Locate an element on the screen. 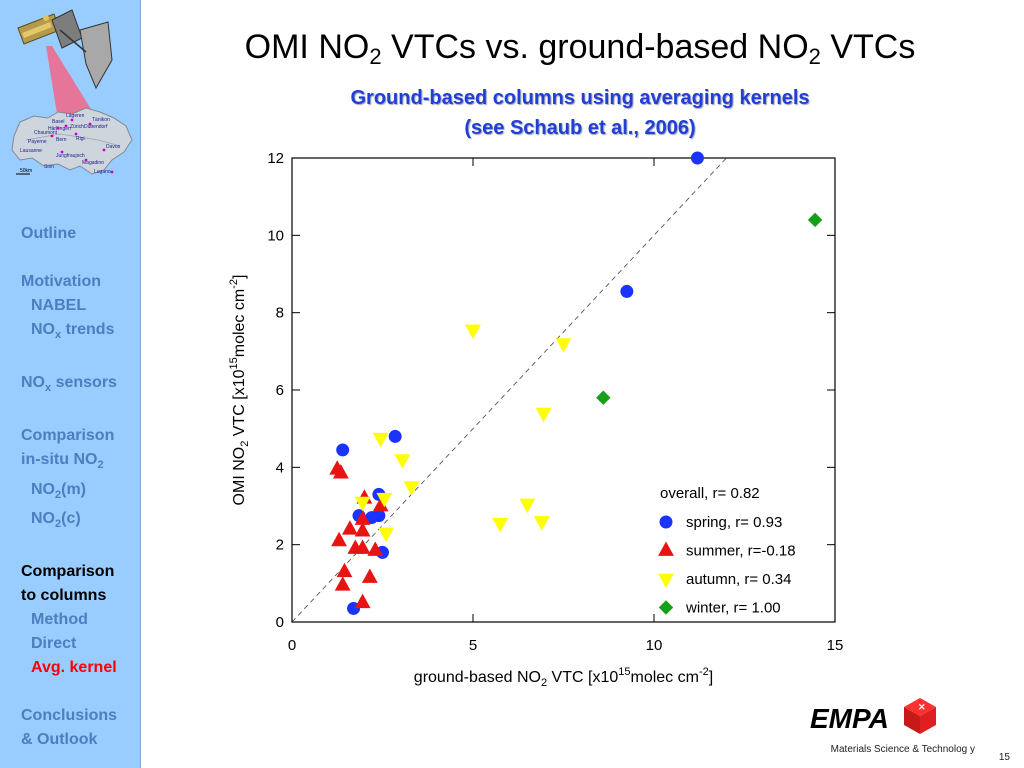 This screenshot has height=768, width=1024. y-tick-label: 6 is located at coordinates (280, 390).